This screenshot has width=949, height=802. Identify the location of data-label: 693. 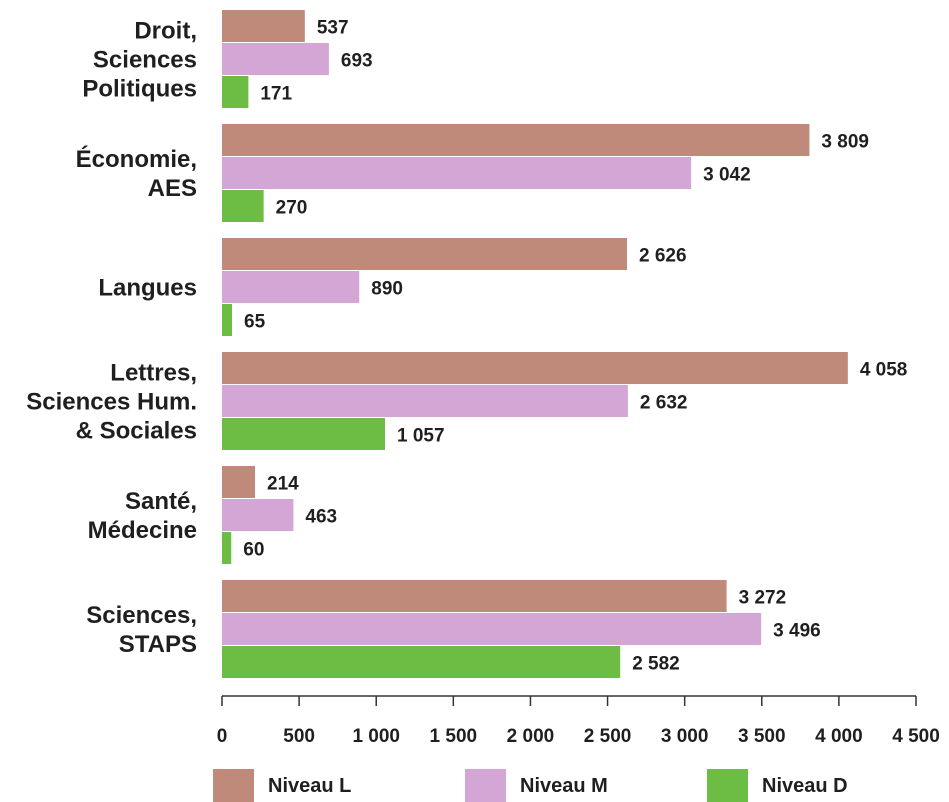
(357, 61).